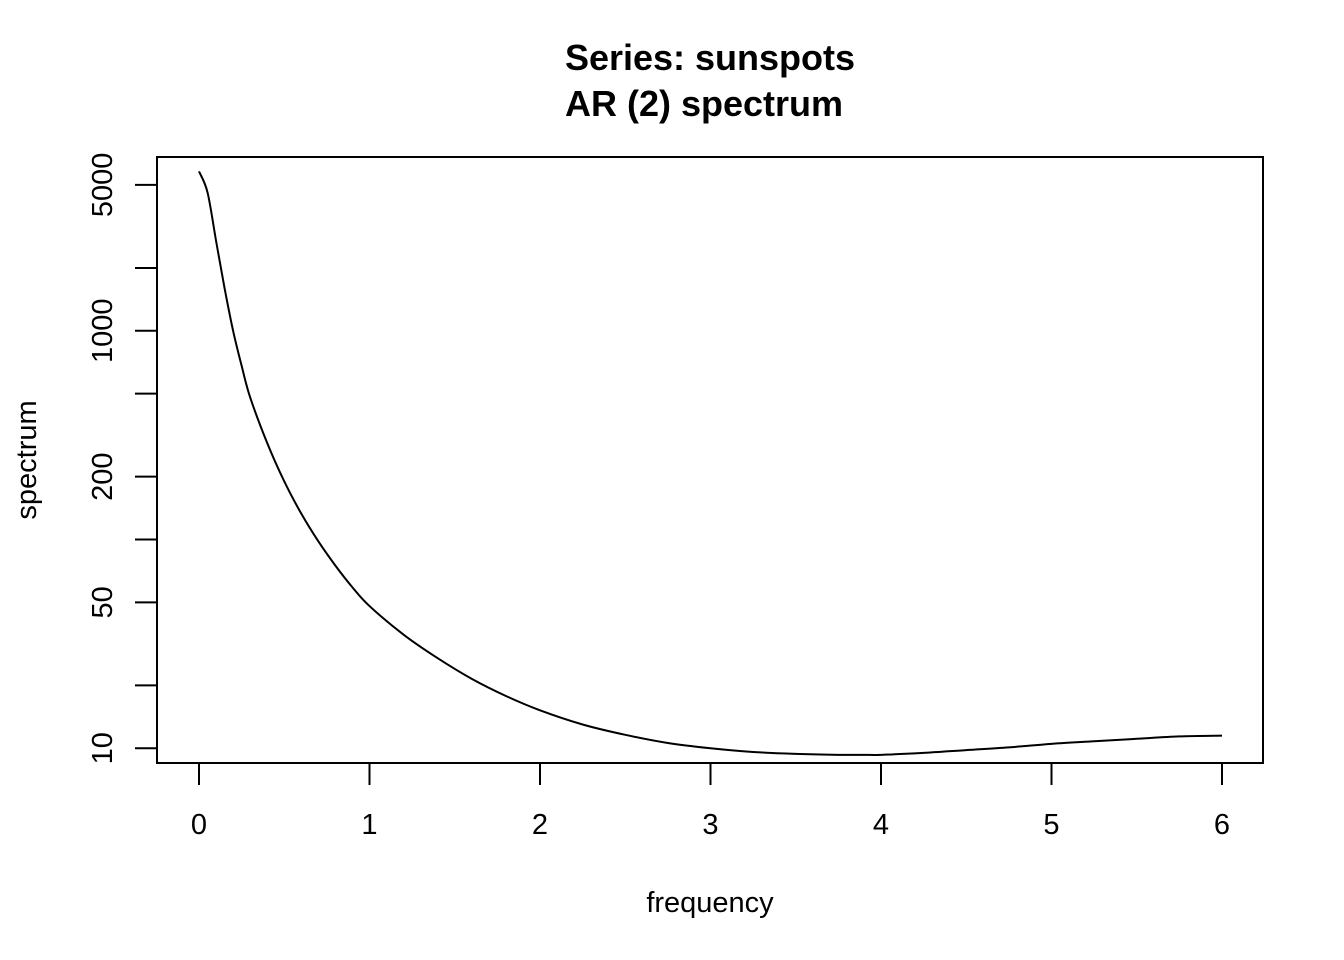 This screenshot has height=960, width=1344. I want to click on y-tick-label: 50, so click(103, 602).